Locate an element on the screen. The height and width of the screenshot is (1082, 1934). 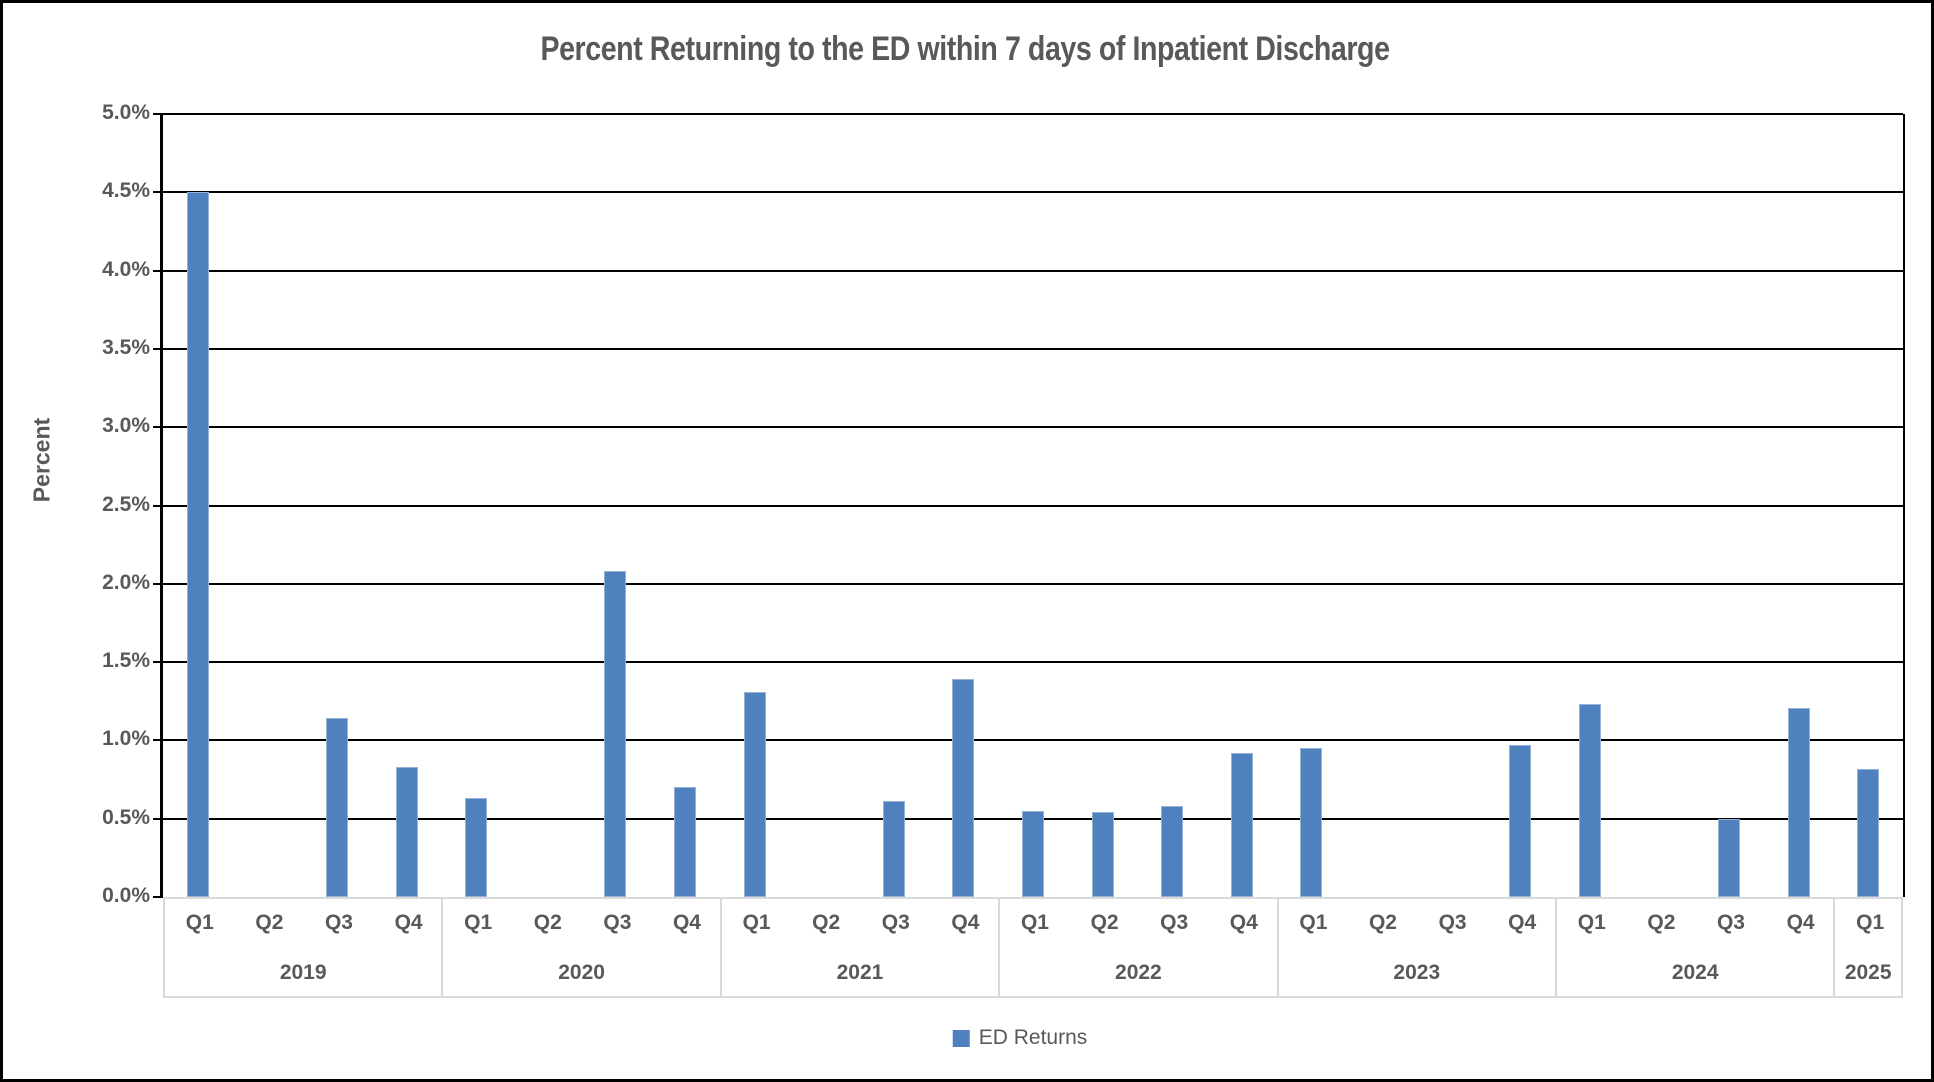
x-tick-label-year: 2025 is located at coordinates (1868, 972).